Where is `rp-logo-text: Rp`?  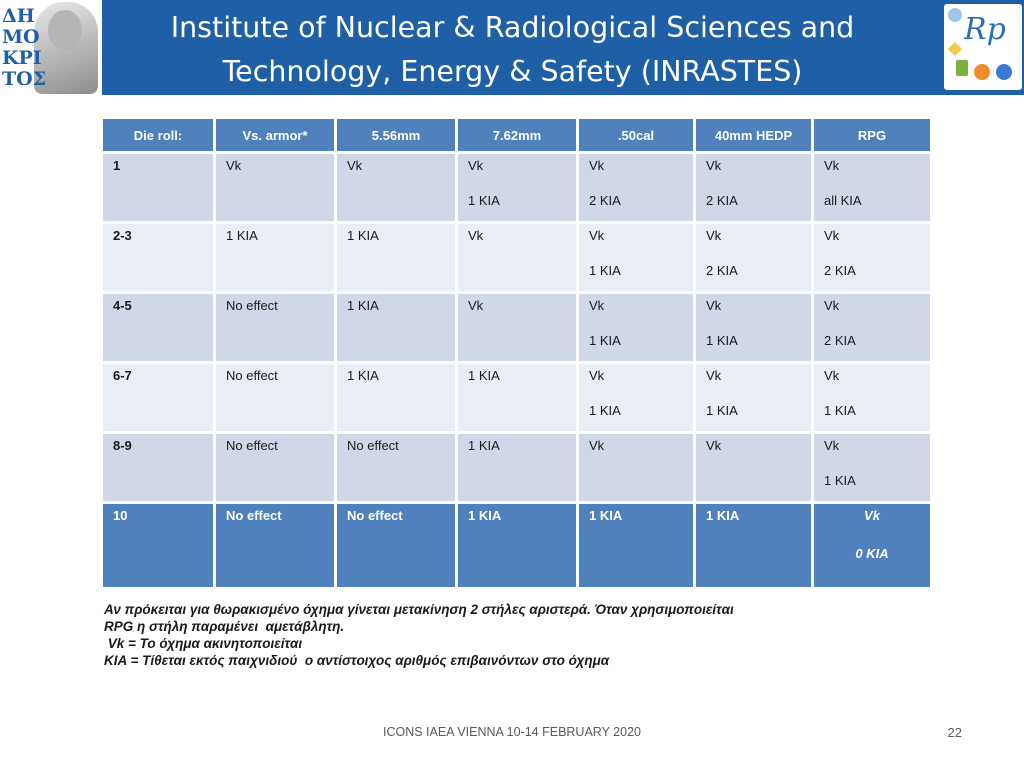 rp-logo-text: Rp is located at coordinates (985, 29).